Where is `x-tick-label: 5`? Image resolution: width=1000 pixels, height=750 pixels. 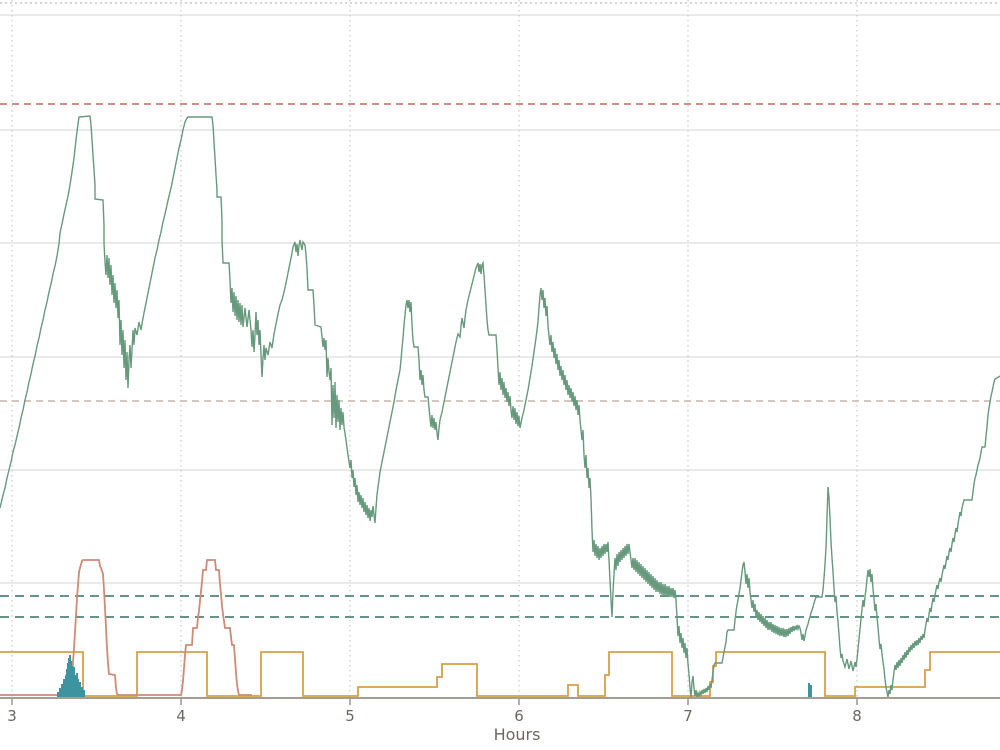 x-tick-label: 5 is located at coordinates (350, 716).